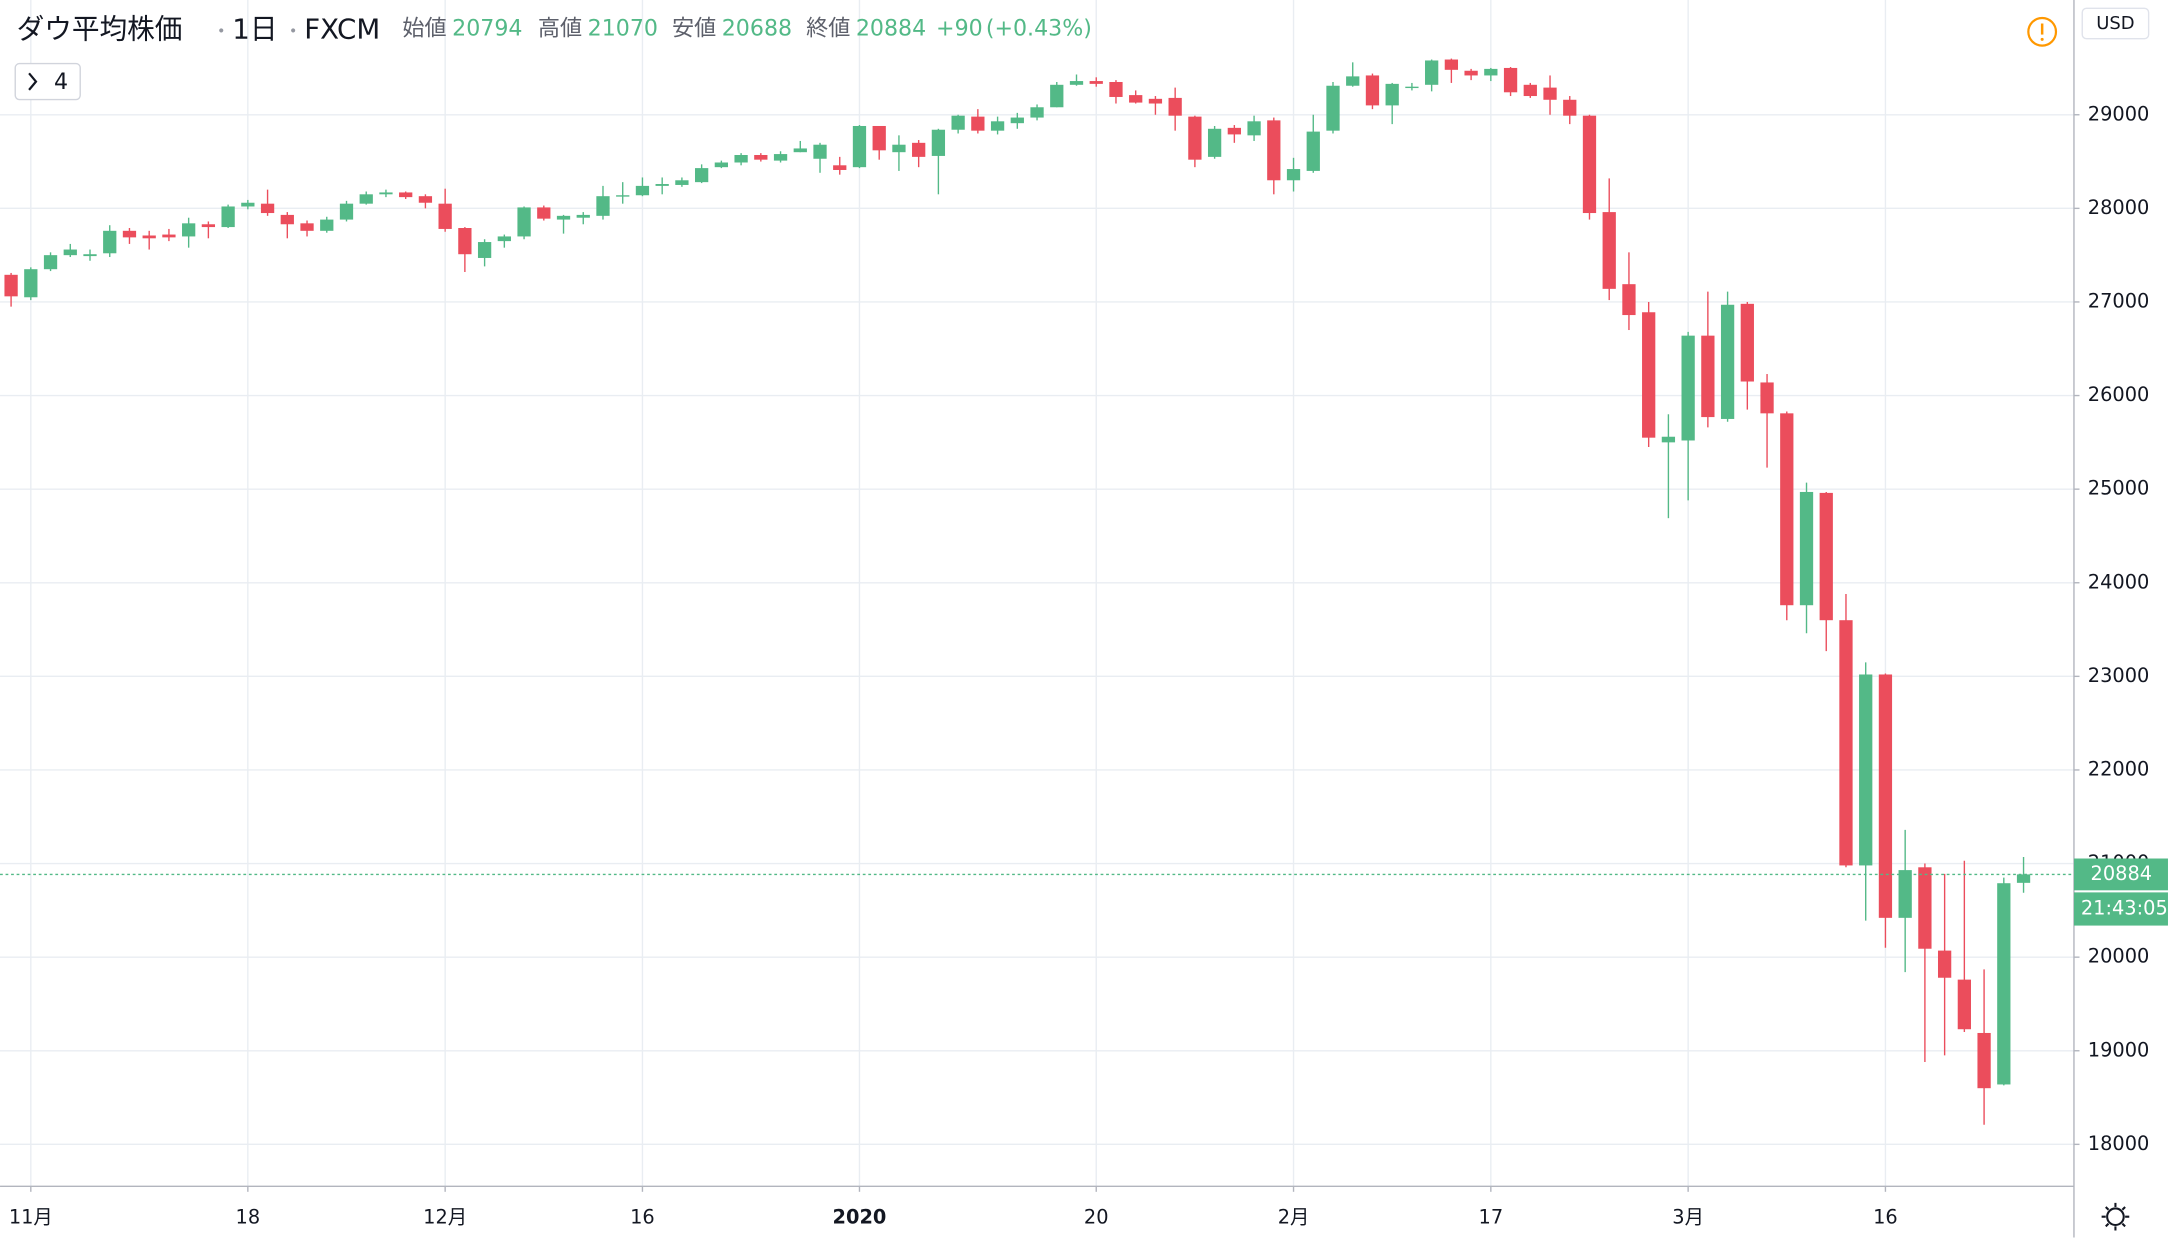 The height and width of the screenshot is (1238, 2168). What do you see at coordinates (1096, 1217) in the screenshot?
I see `x-tick-label: 20` at bounding box center [1096, 1217].